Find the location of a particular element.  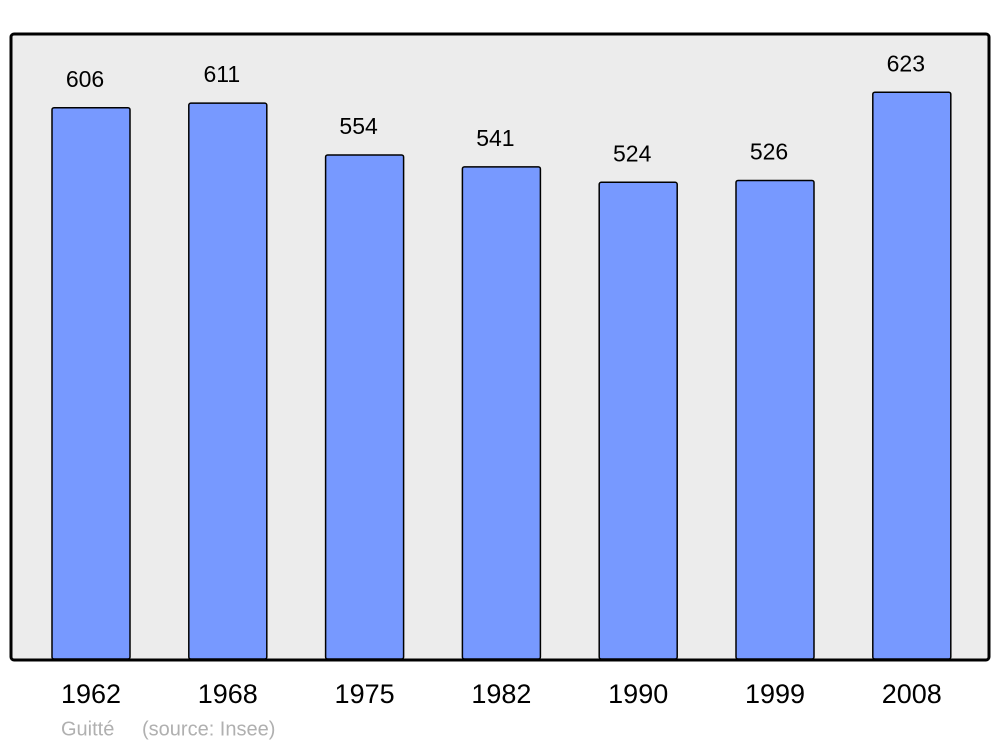

value-label: 623 is located at coordinates (906, 63).